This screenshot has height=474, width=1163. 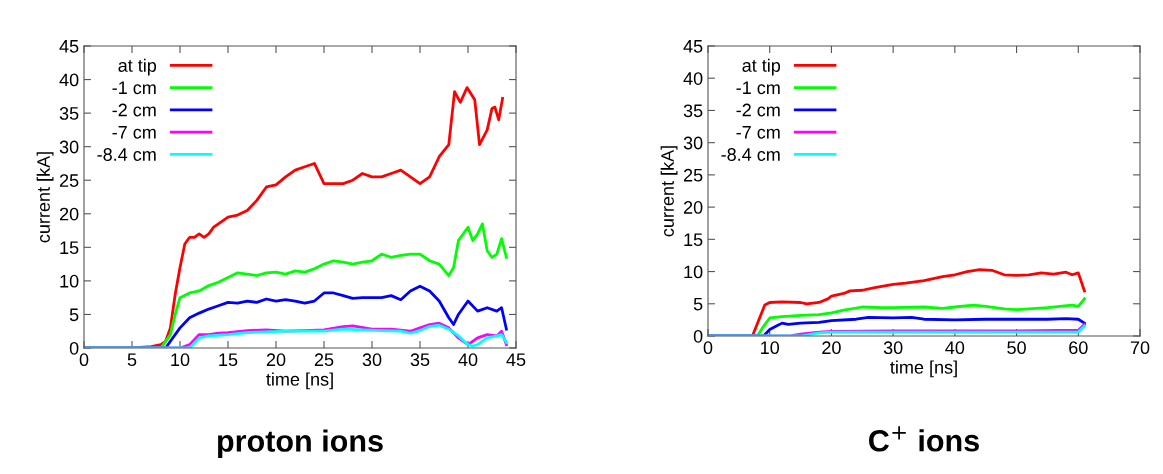 What do you see at coordinates (324, 360) in the screenshot?
I see `x-tick-label: 25` at bounding box center [324, 360].